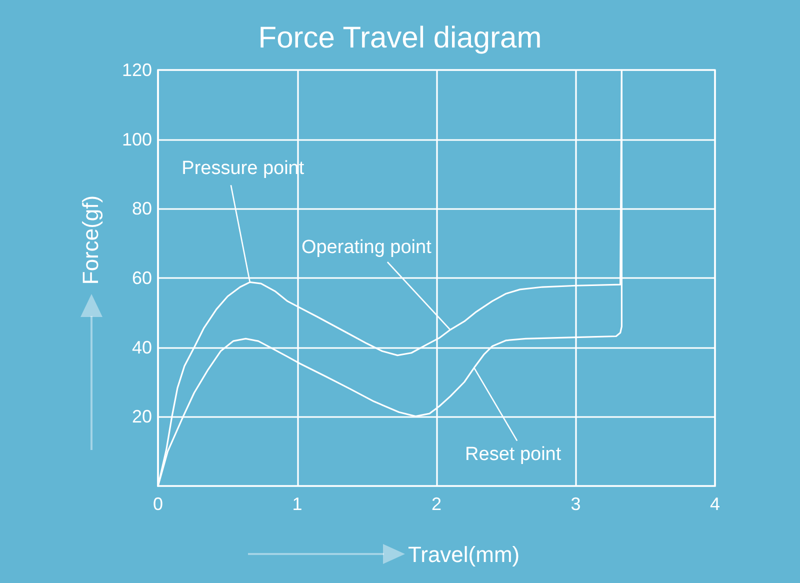  I want to click on chart-title: Force Travel diagram, so click(400, 38).